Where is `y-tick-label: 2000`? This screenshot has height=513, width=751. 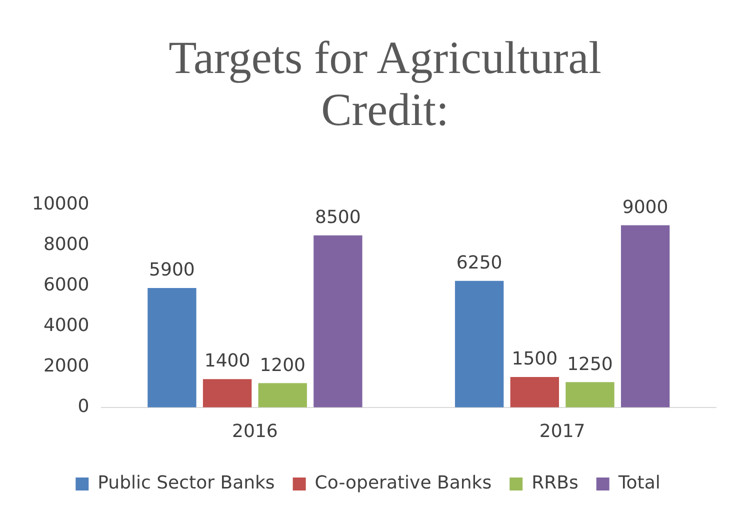 y-tick-label: 2000 is located at coordinates (66, 366).